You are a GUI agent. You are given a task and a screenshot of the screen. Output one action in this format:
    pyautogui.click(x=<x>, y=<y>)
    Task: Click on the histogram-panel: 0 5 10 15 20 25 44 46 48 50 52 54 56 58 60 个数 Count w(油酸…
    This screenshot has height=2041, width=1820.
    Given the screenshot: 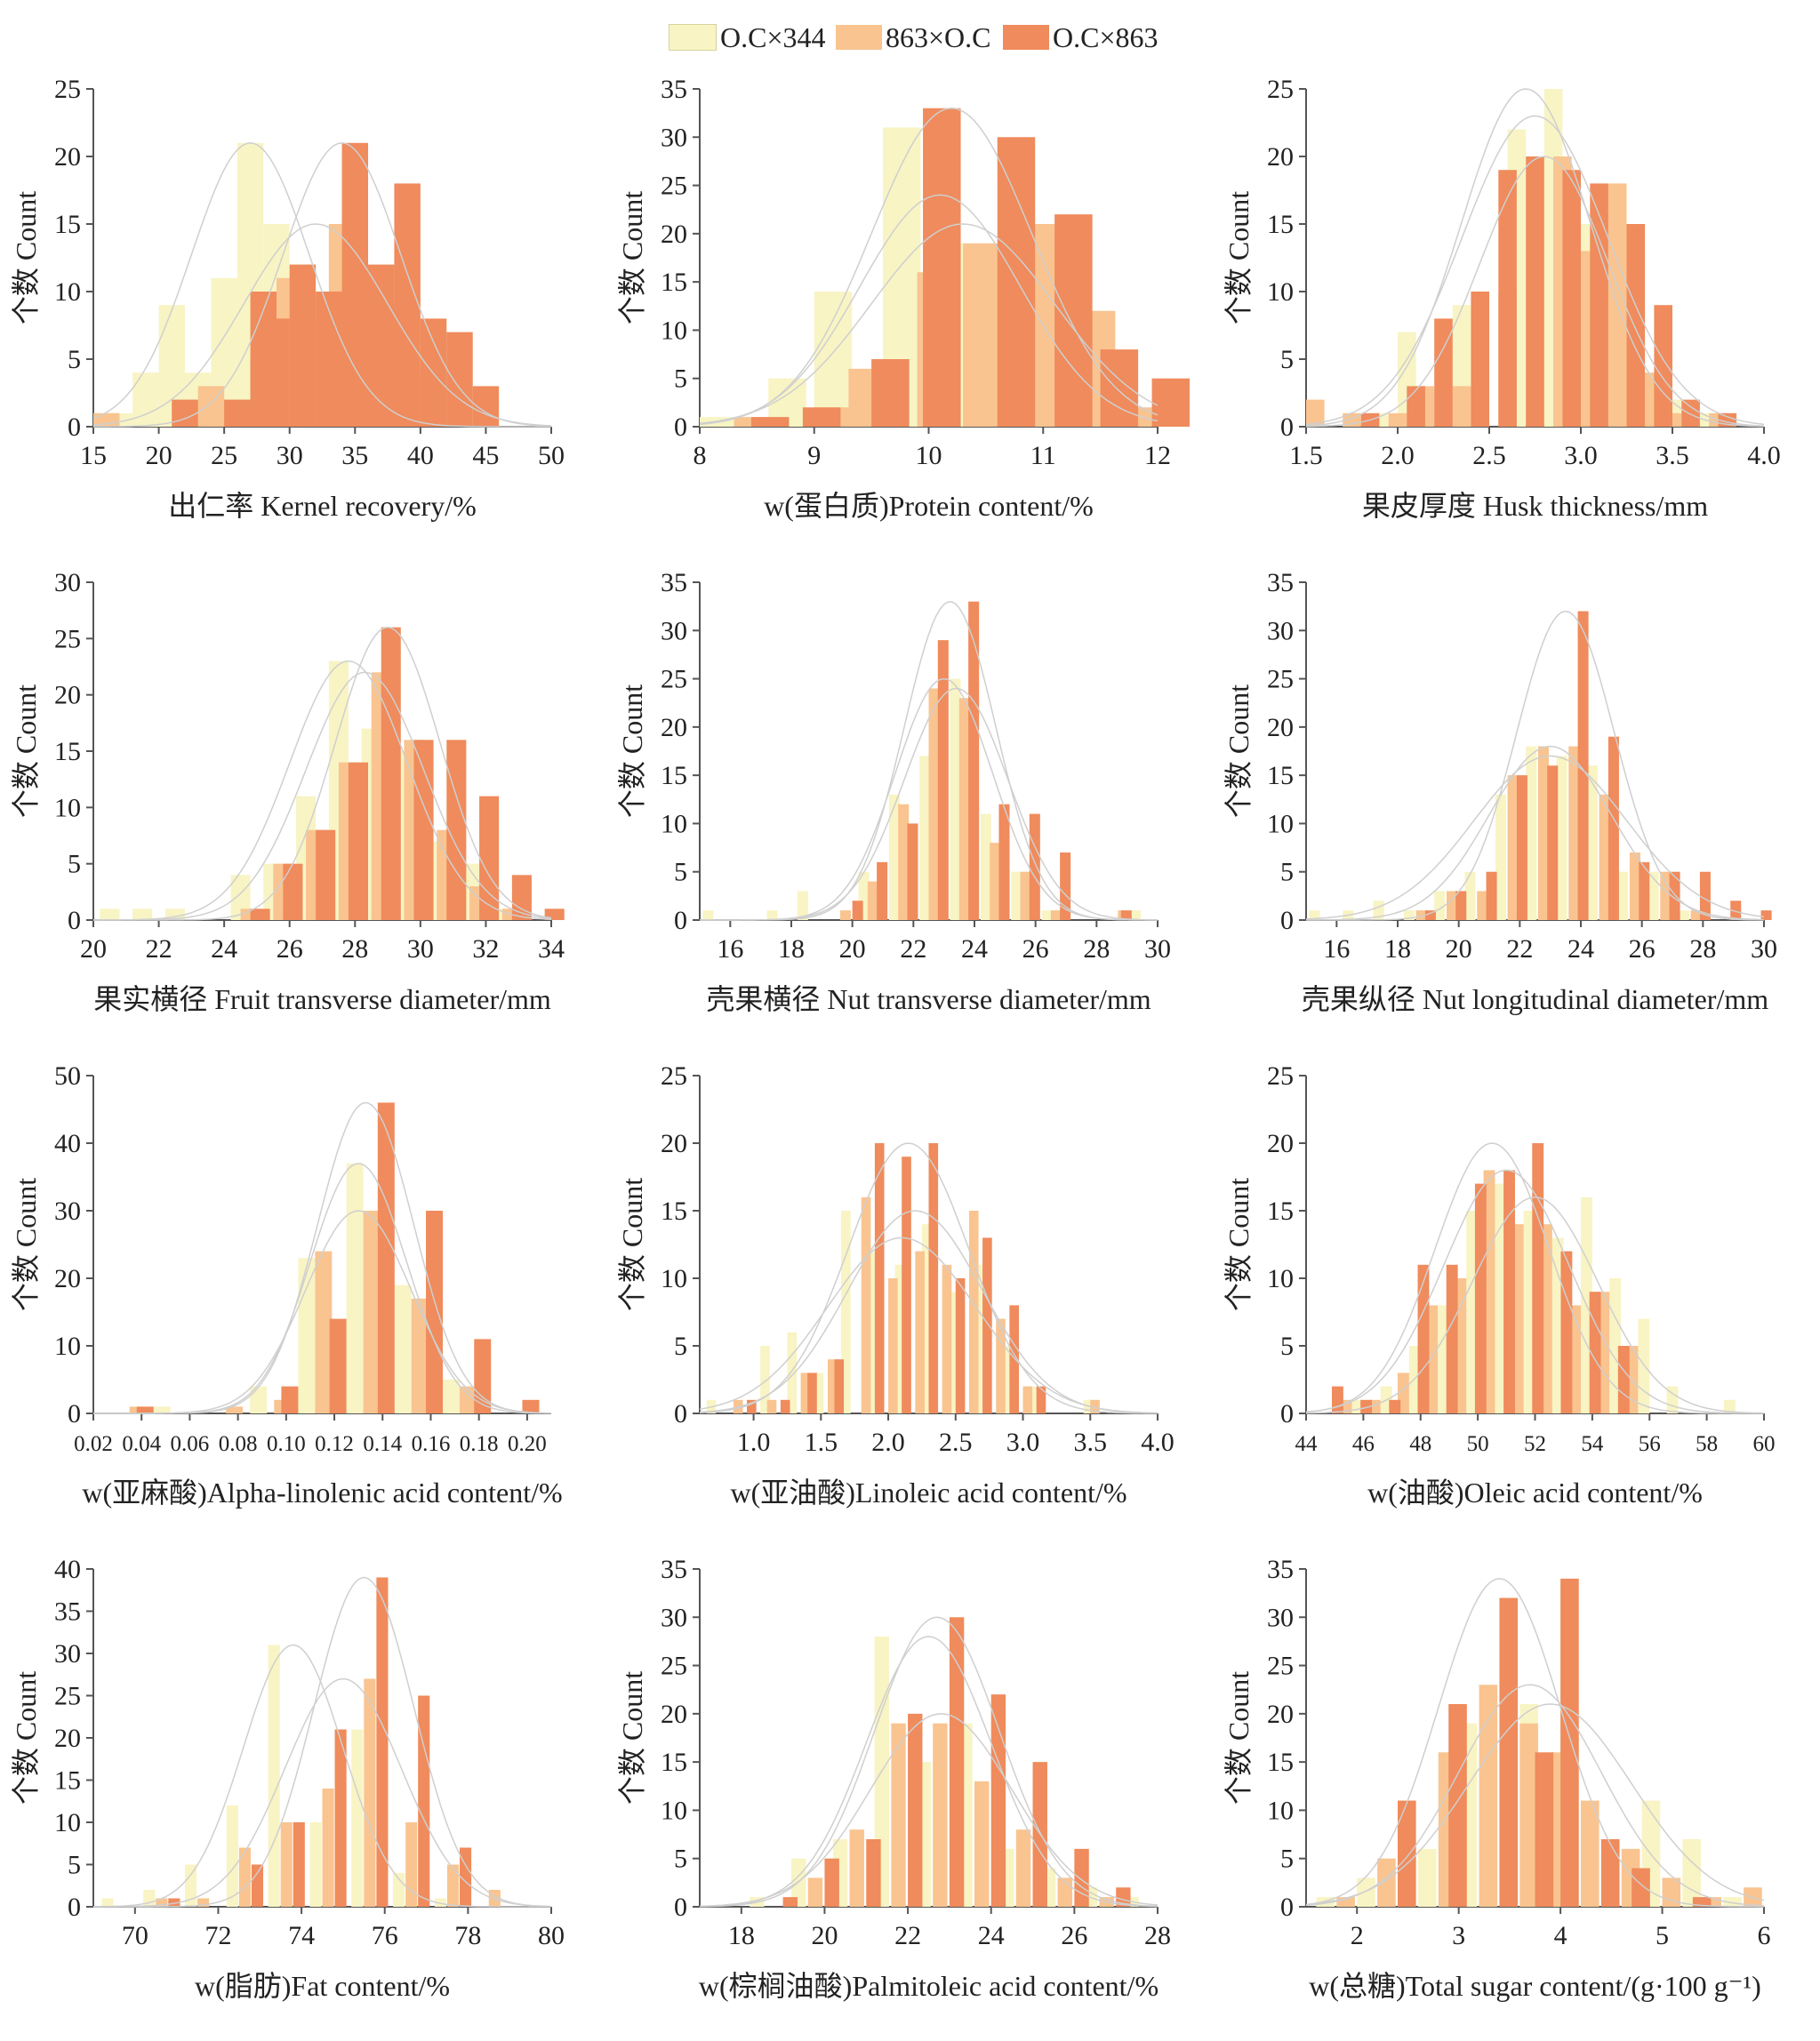 What is the action you would take?
    pyautogui.click(x=1516, y=1295)
    